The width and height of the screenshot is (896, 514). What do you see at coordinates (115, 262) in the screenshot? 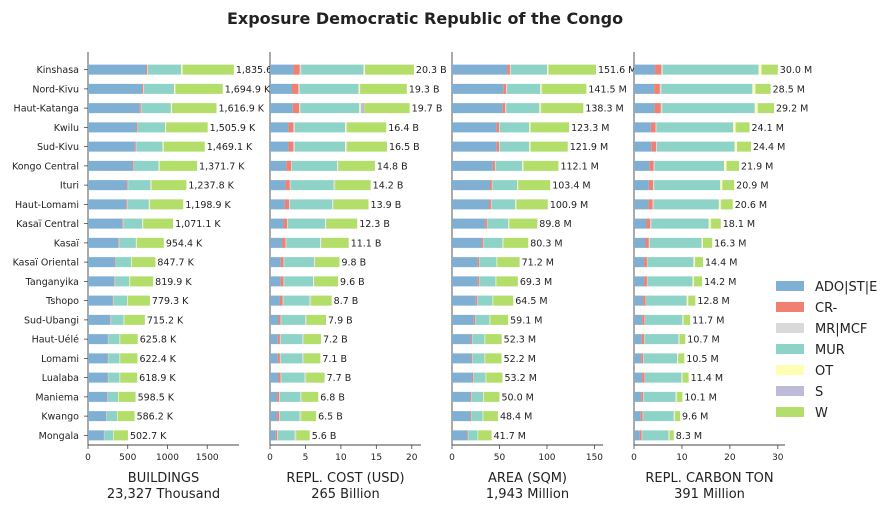
I see `bar-cr--kasai-oriental` at bounding box center [115, 262].